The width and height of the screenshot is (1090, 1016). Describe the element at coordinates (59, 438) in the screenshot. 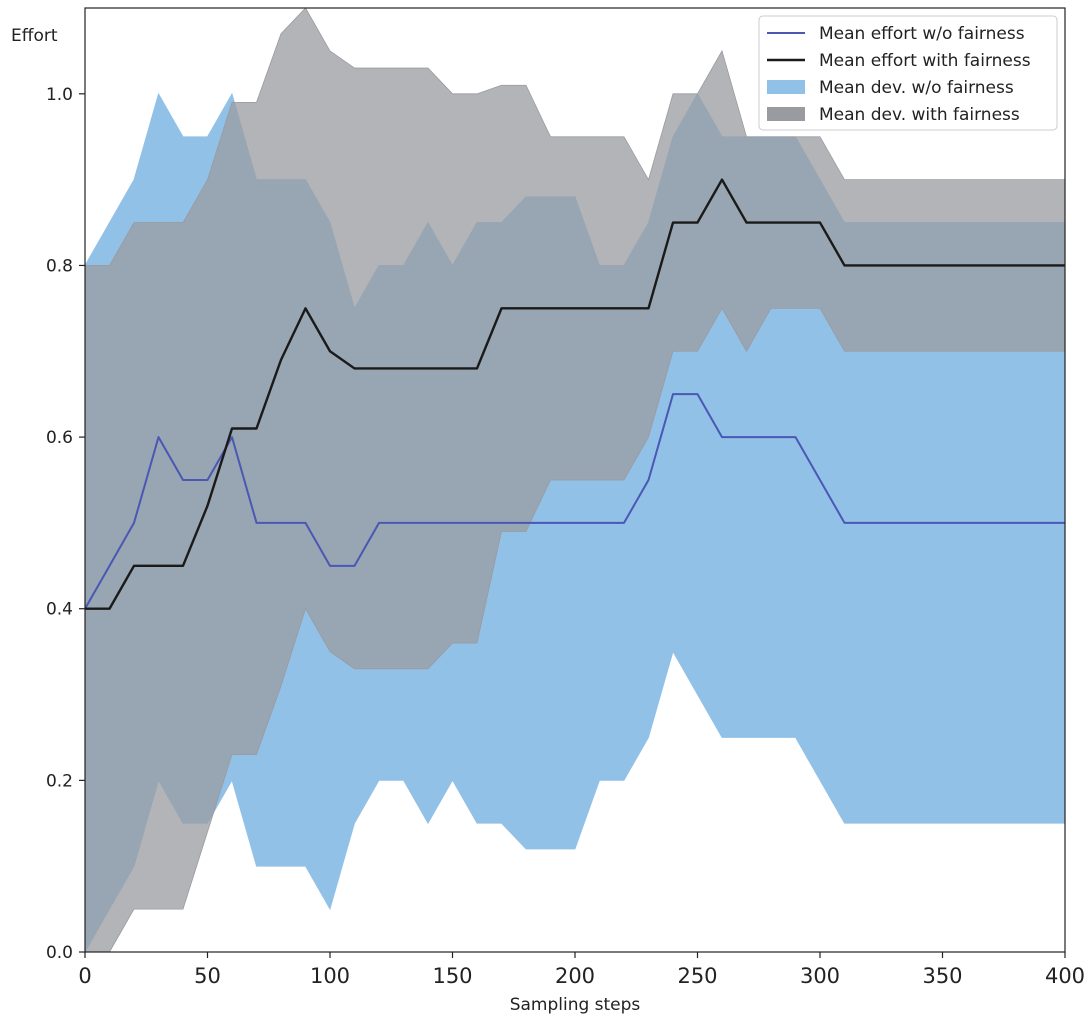

I see `y-tick-label: 0.6` at that location.